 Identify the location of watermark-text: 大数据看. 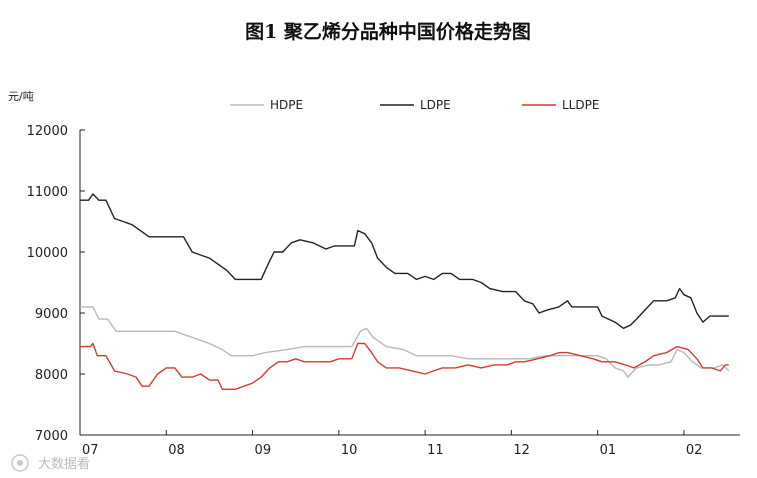
(64, 464).